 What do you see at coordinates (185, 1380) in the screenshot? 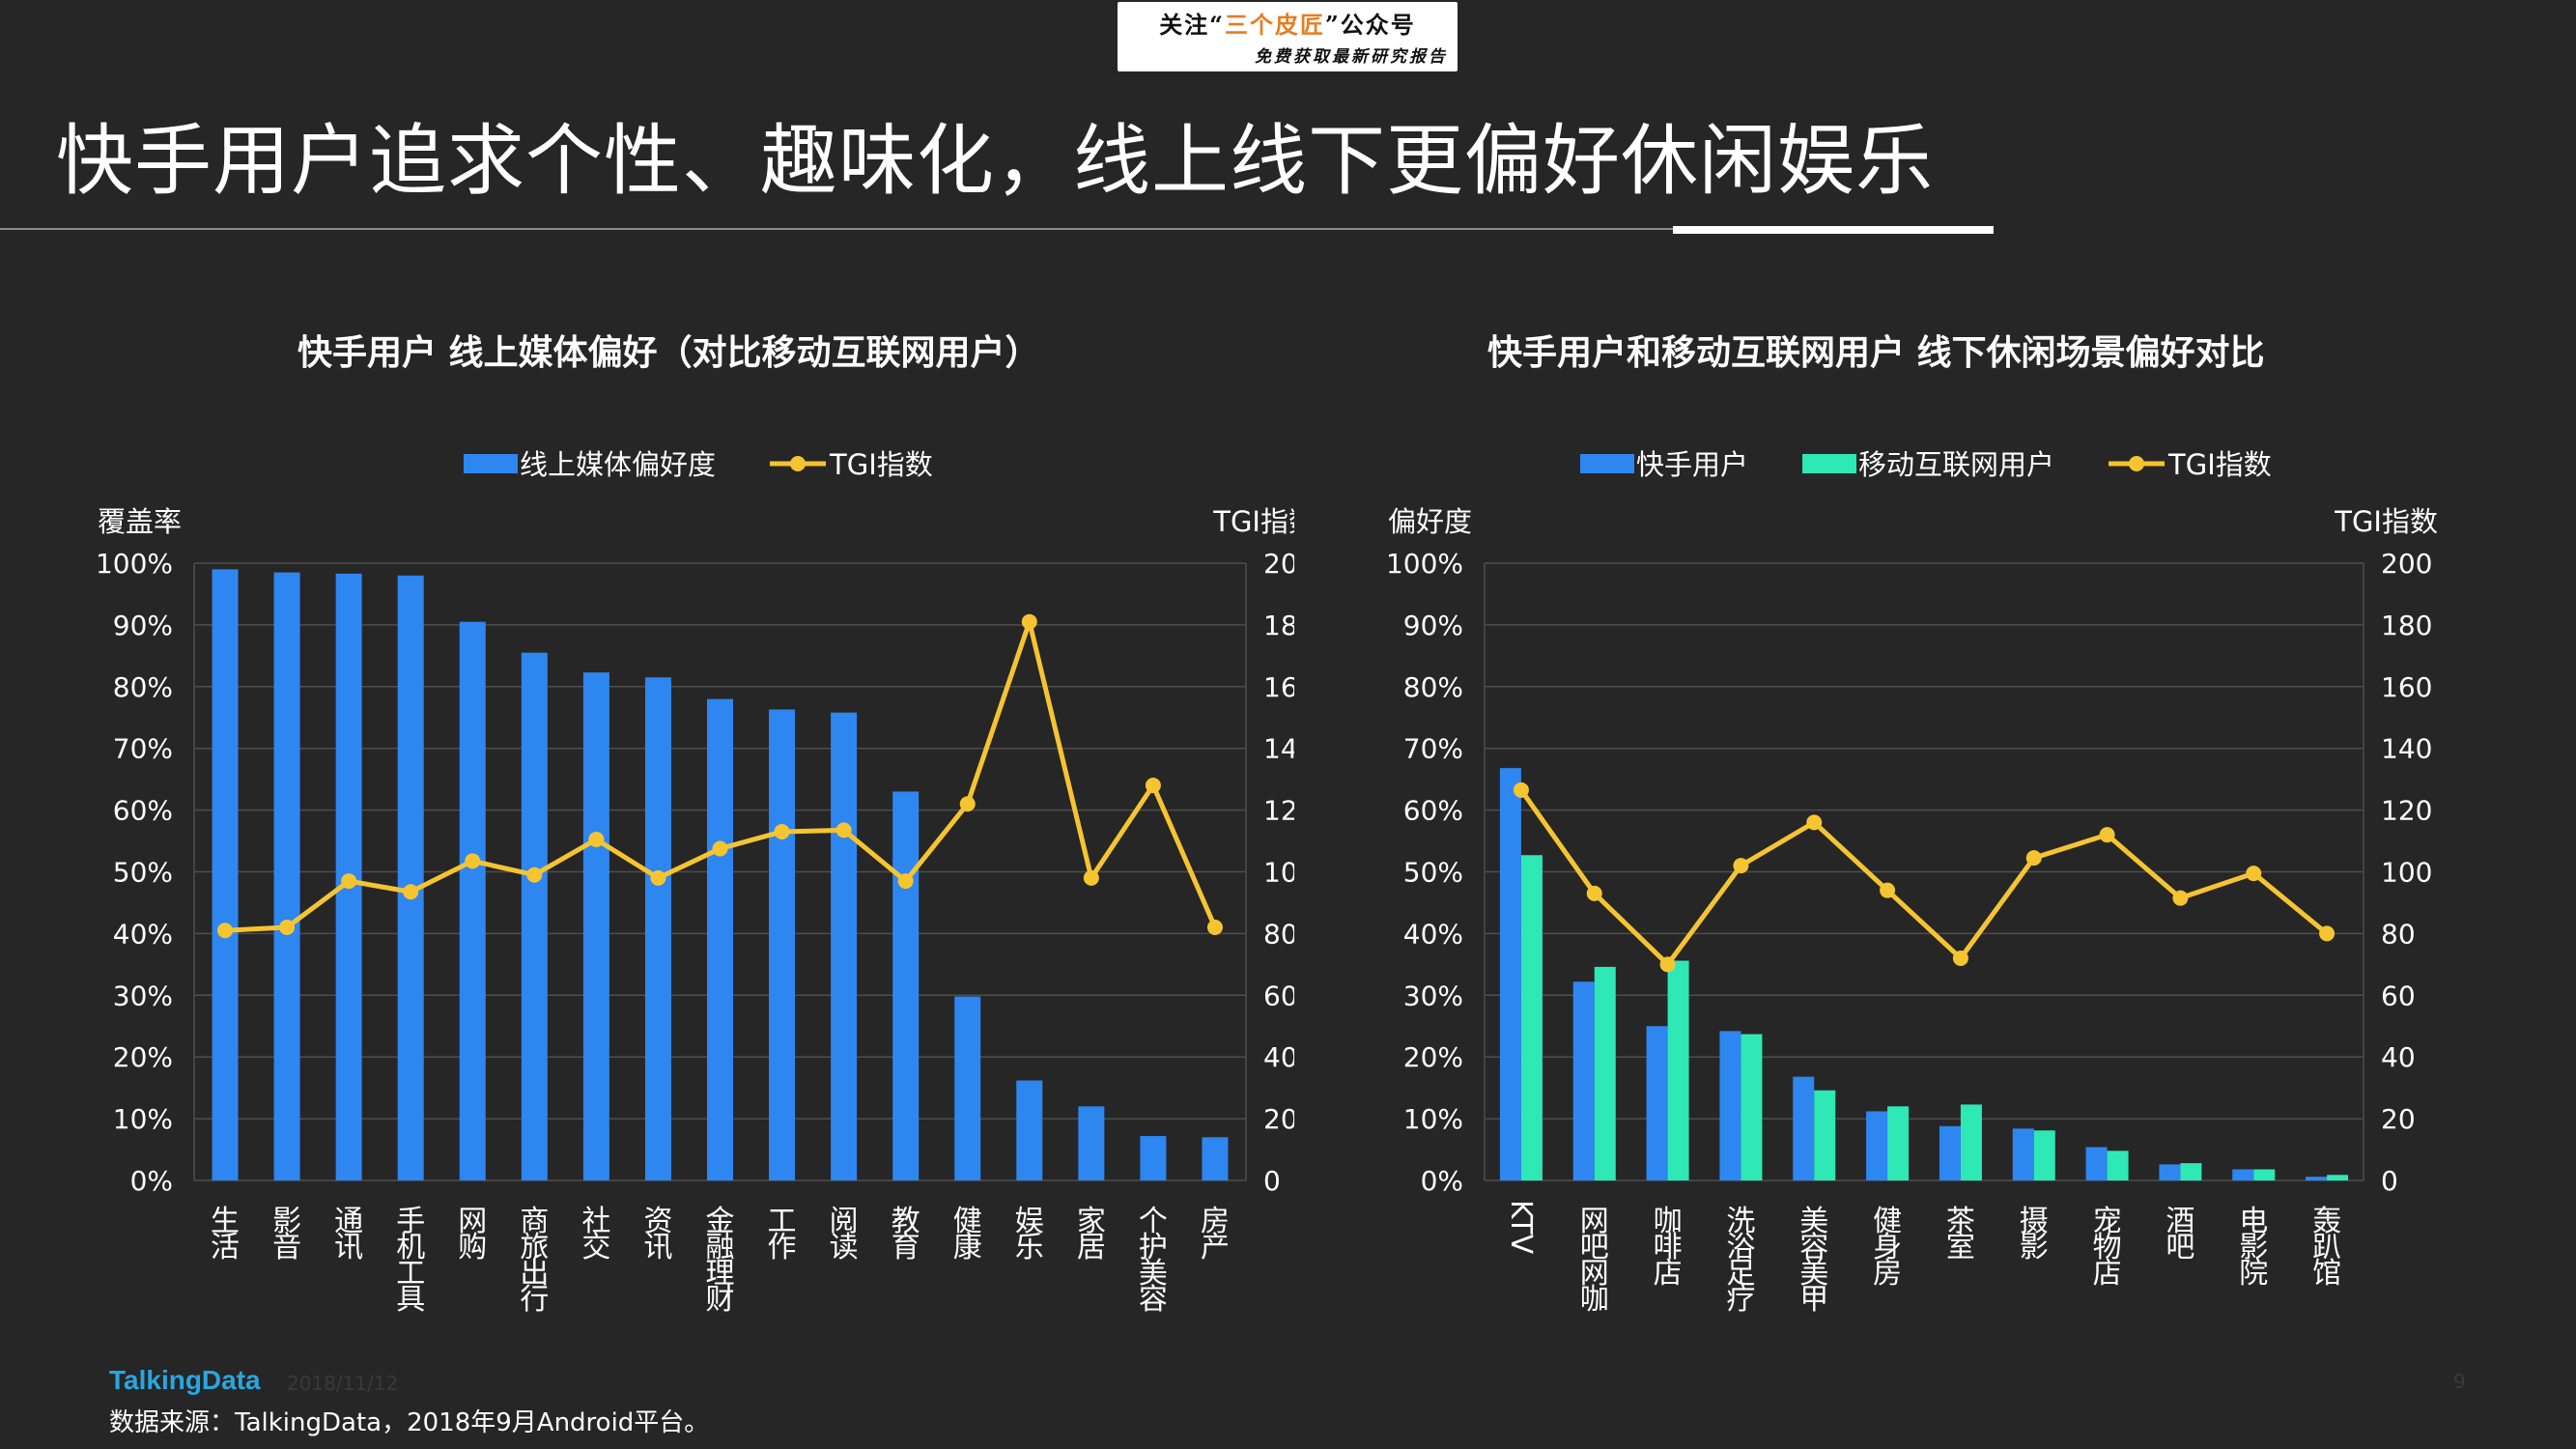
I see `footer-logo: TalkingData` at bounding box center [185, 1380].